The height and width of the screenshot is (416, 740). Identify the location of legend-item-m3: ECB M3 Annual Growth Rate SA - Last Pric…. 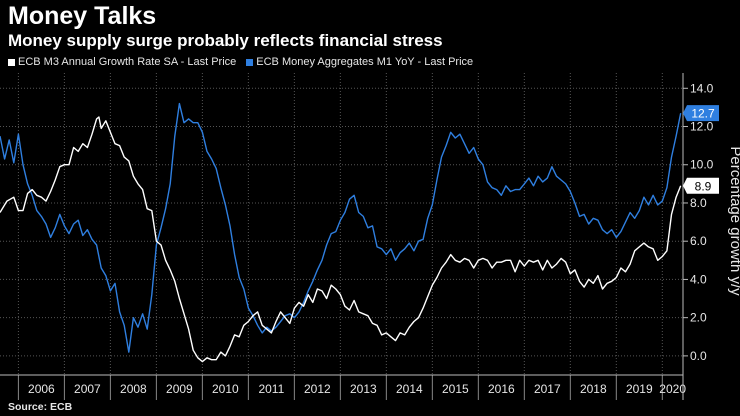
(122, 62).